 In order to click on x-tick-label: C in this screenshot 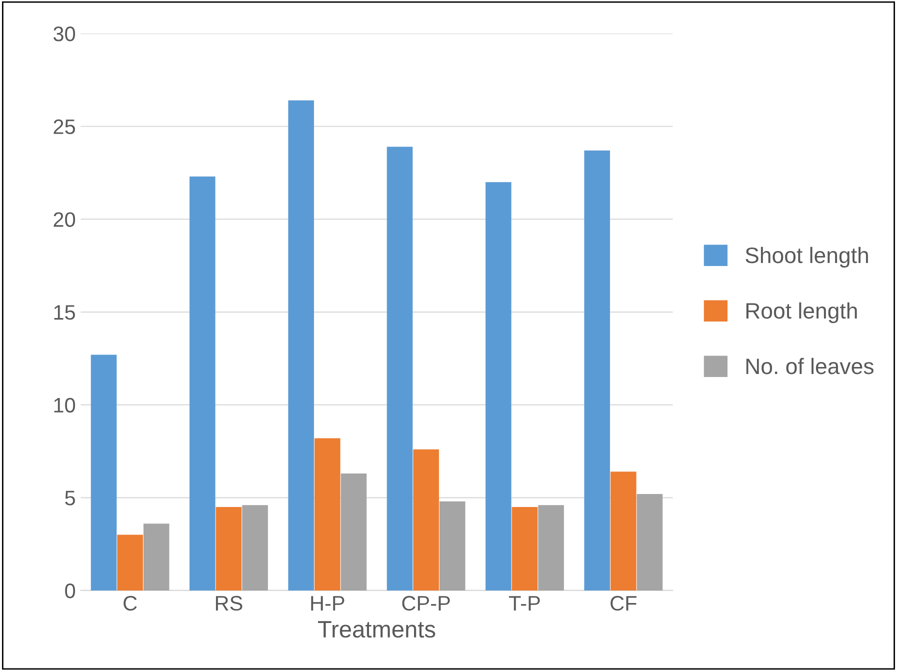, I will do `click(130, 603)`.